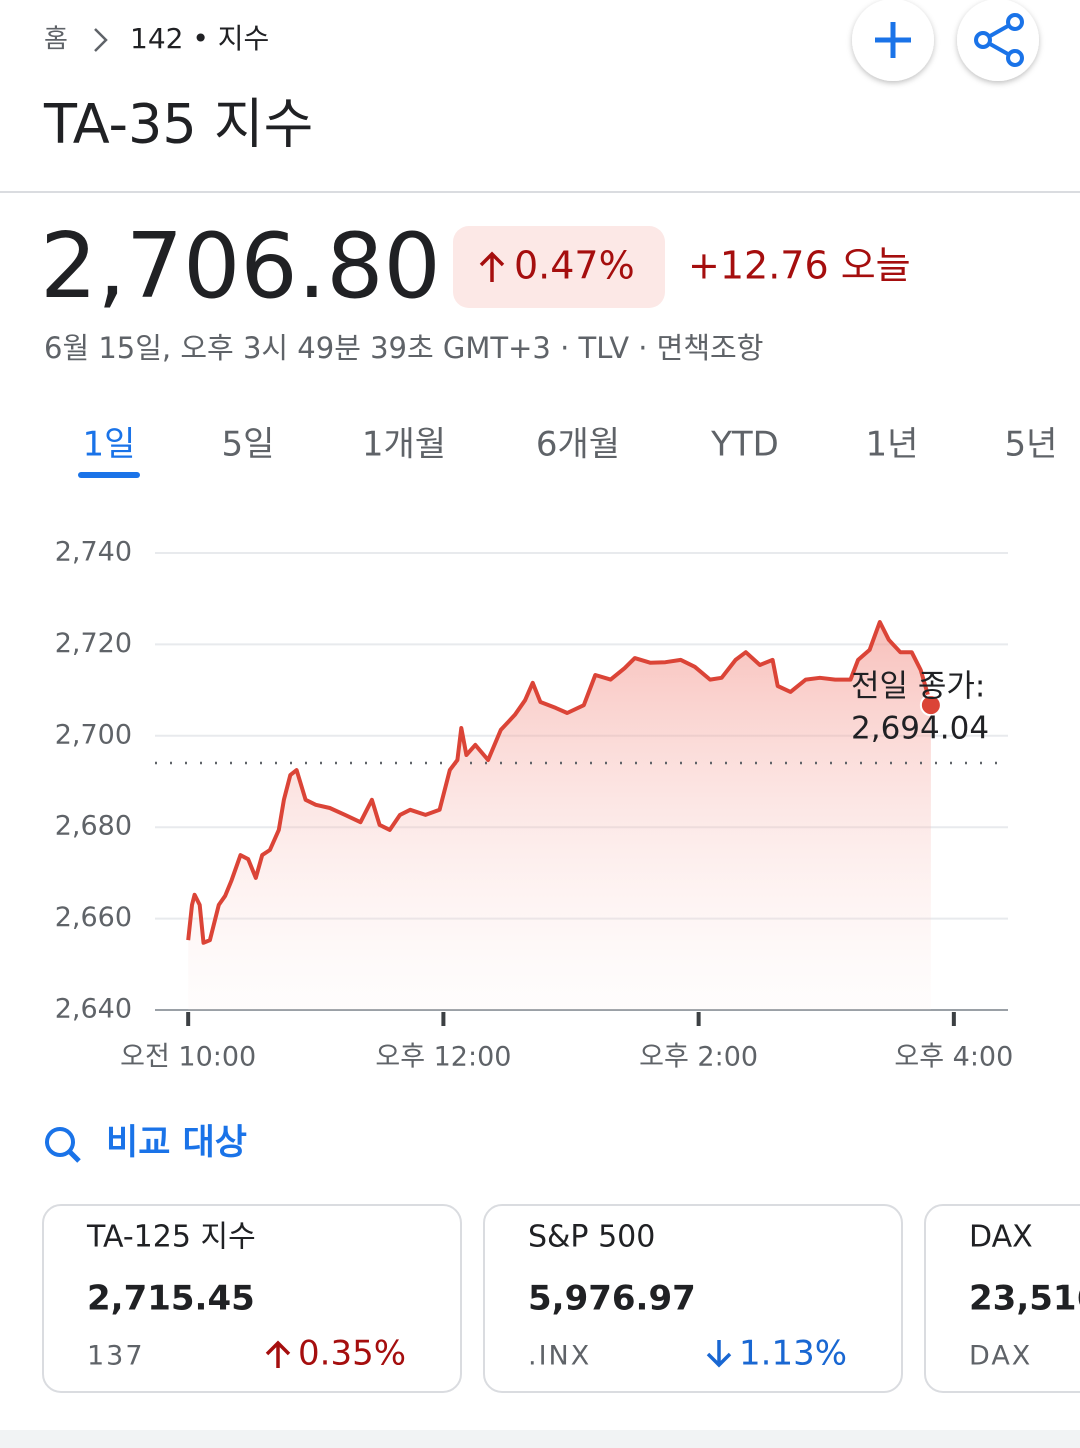 The height and width of the screenshot is (1448, 1080). Describe the element at coordinates (93, 826) in the screenshot. I see `y-tick-label: 2,680` at that location.